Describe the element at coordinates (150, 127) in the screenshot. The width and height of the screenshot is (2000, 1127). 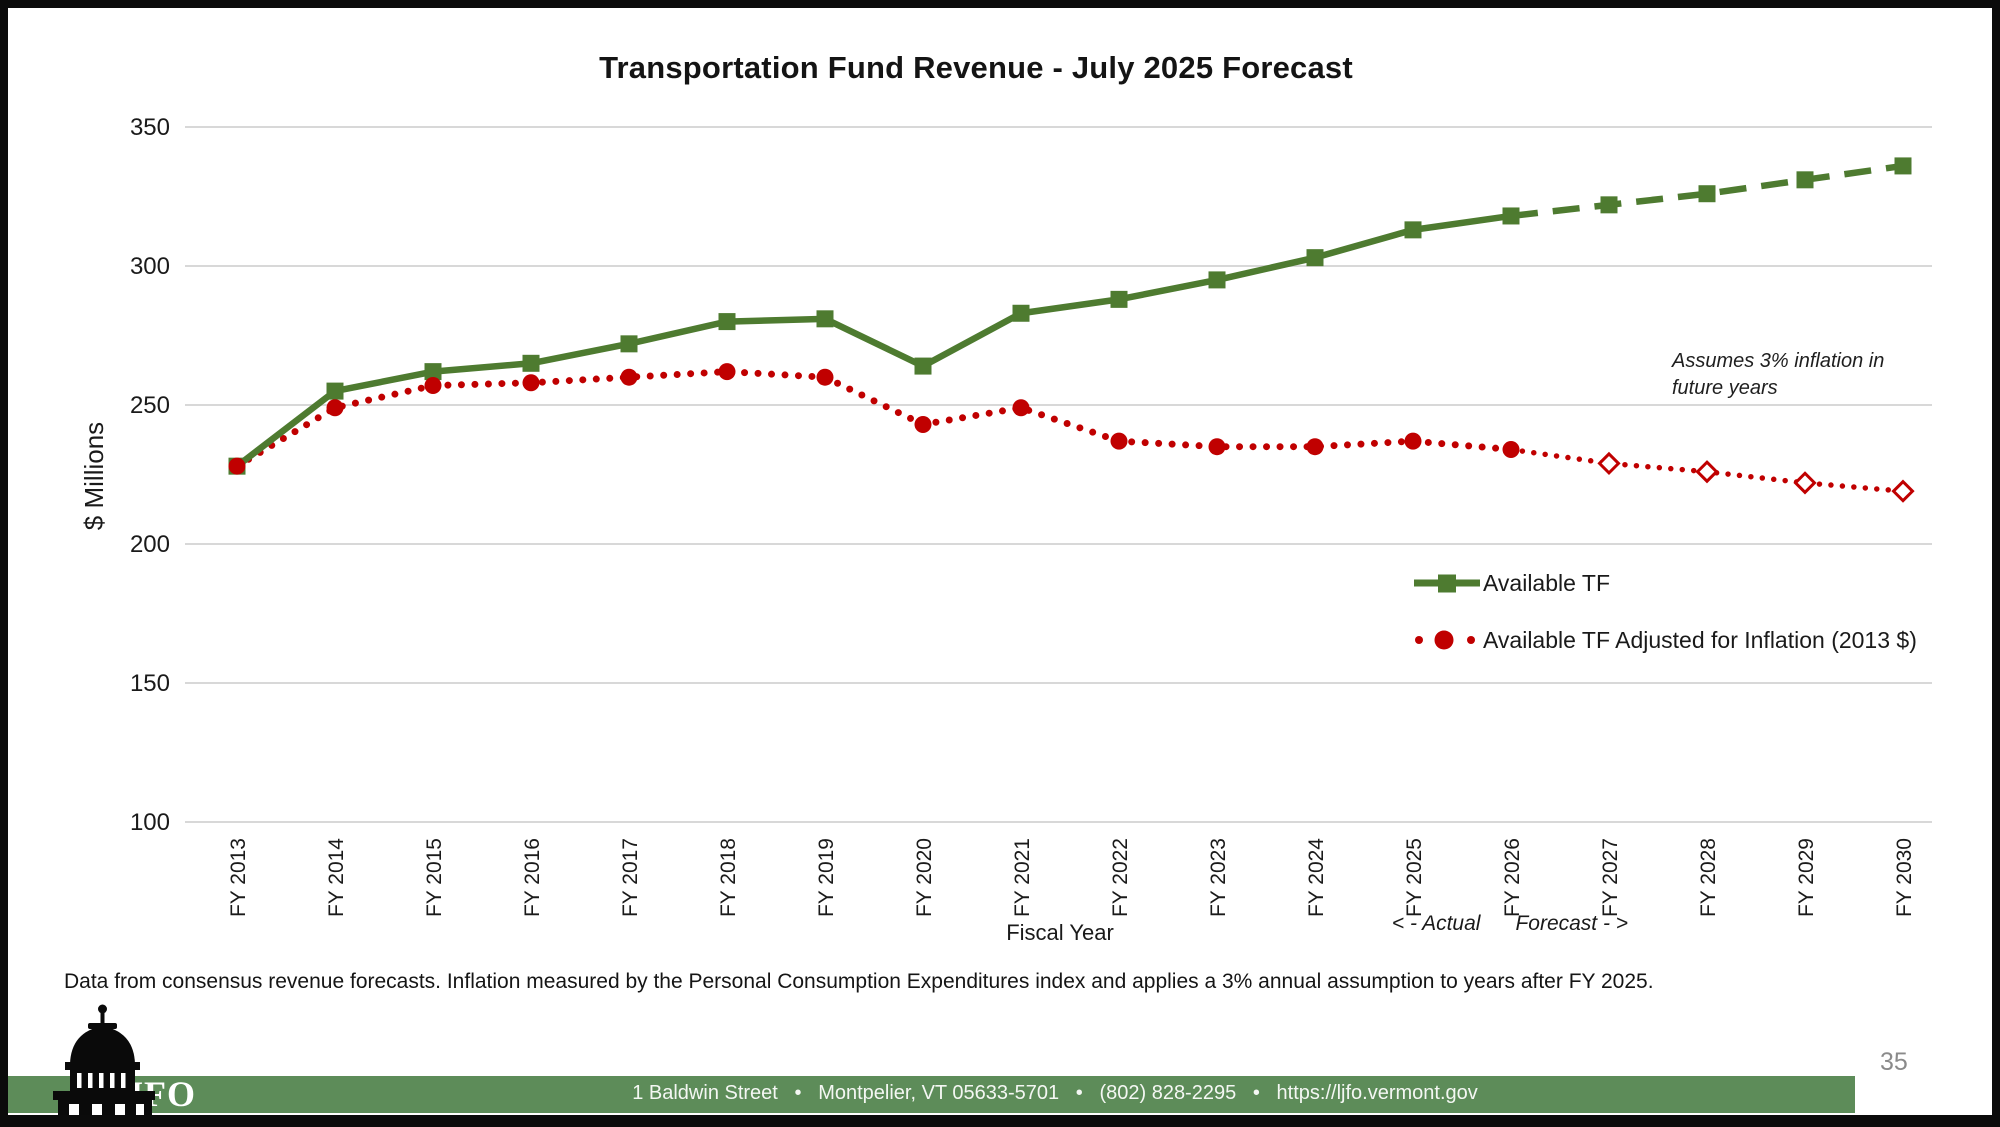
I see `y-tick-label: 350` at that location.